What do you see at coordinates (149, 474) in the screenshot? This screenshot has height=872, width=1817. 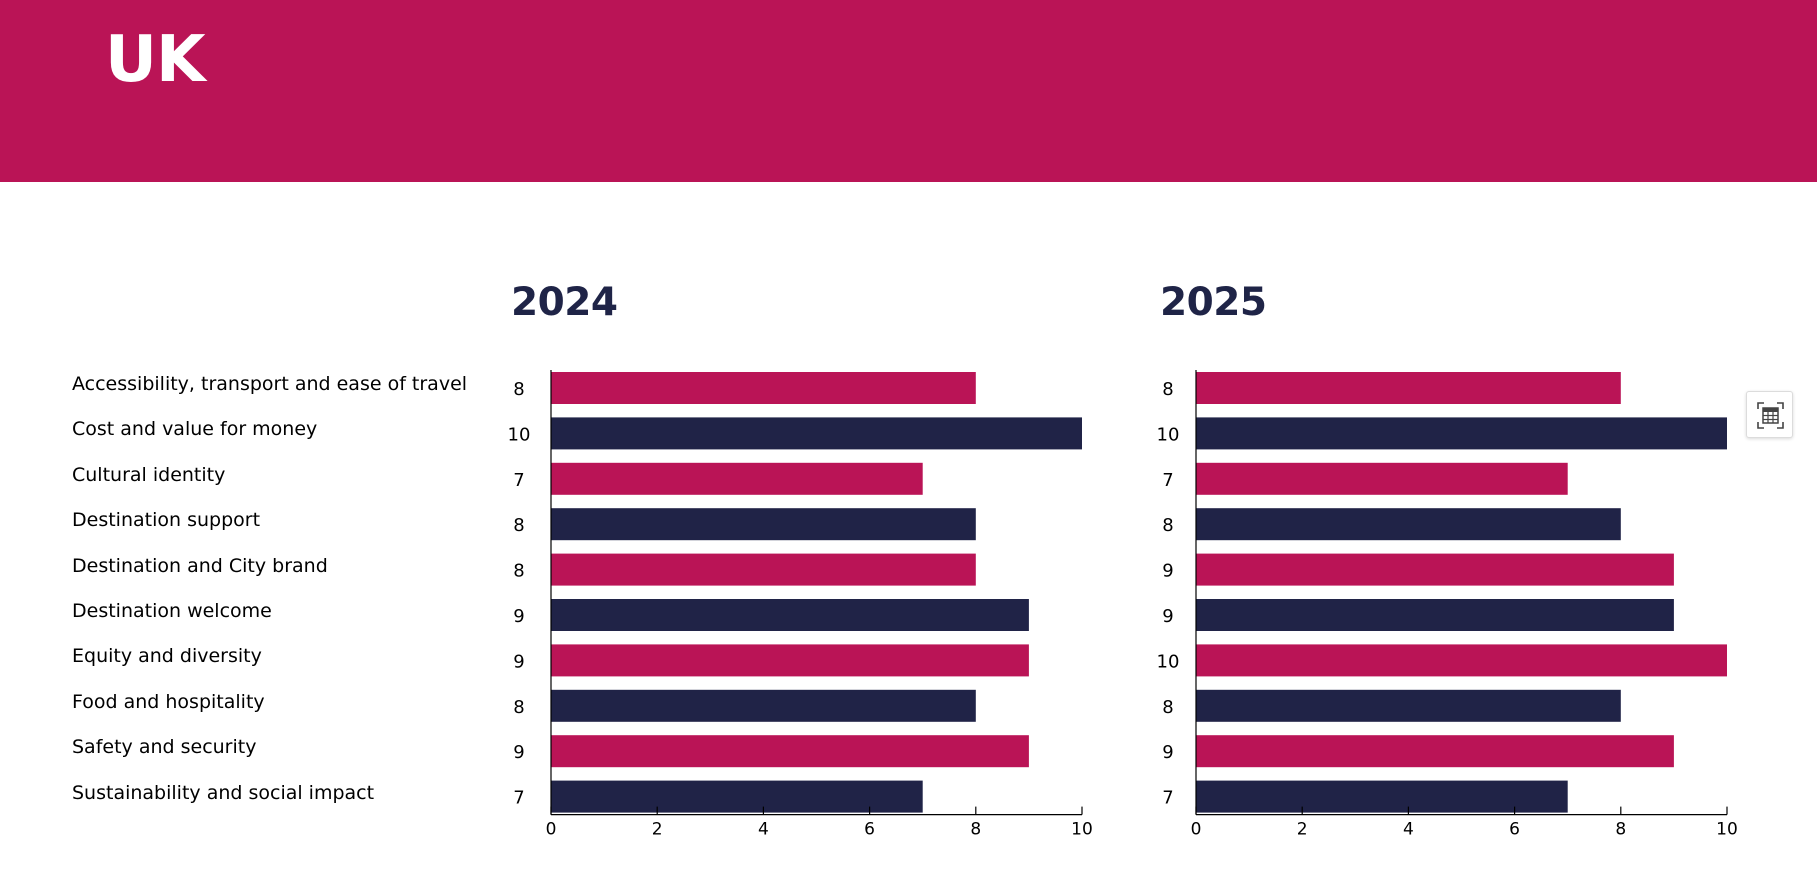 I see `category-label: Cultural identity` at bounding box center [149, 474].